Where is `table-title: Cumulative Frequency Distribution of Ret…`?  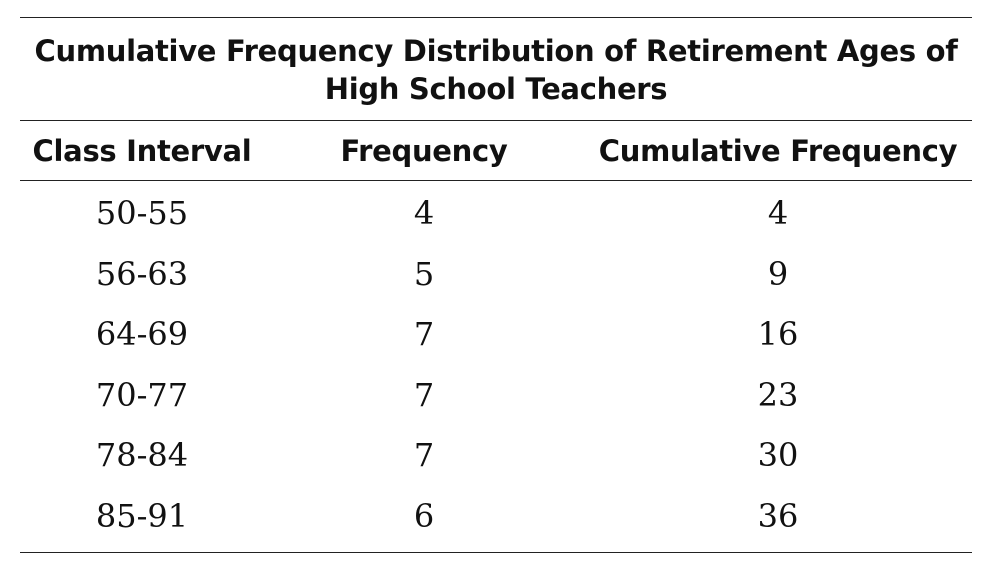
table-title: Cumulative Frequency Distribution of Ret… is located at coordinates (496, 70).